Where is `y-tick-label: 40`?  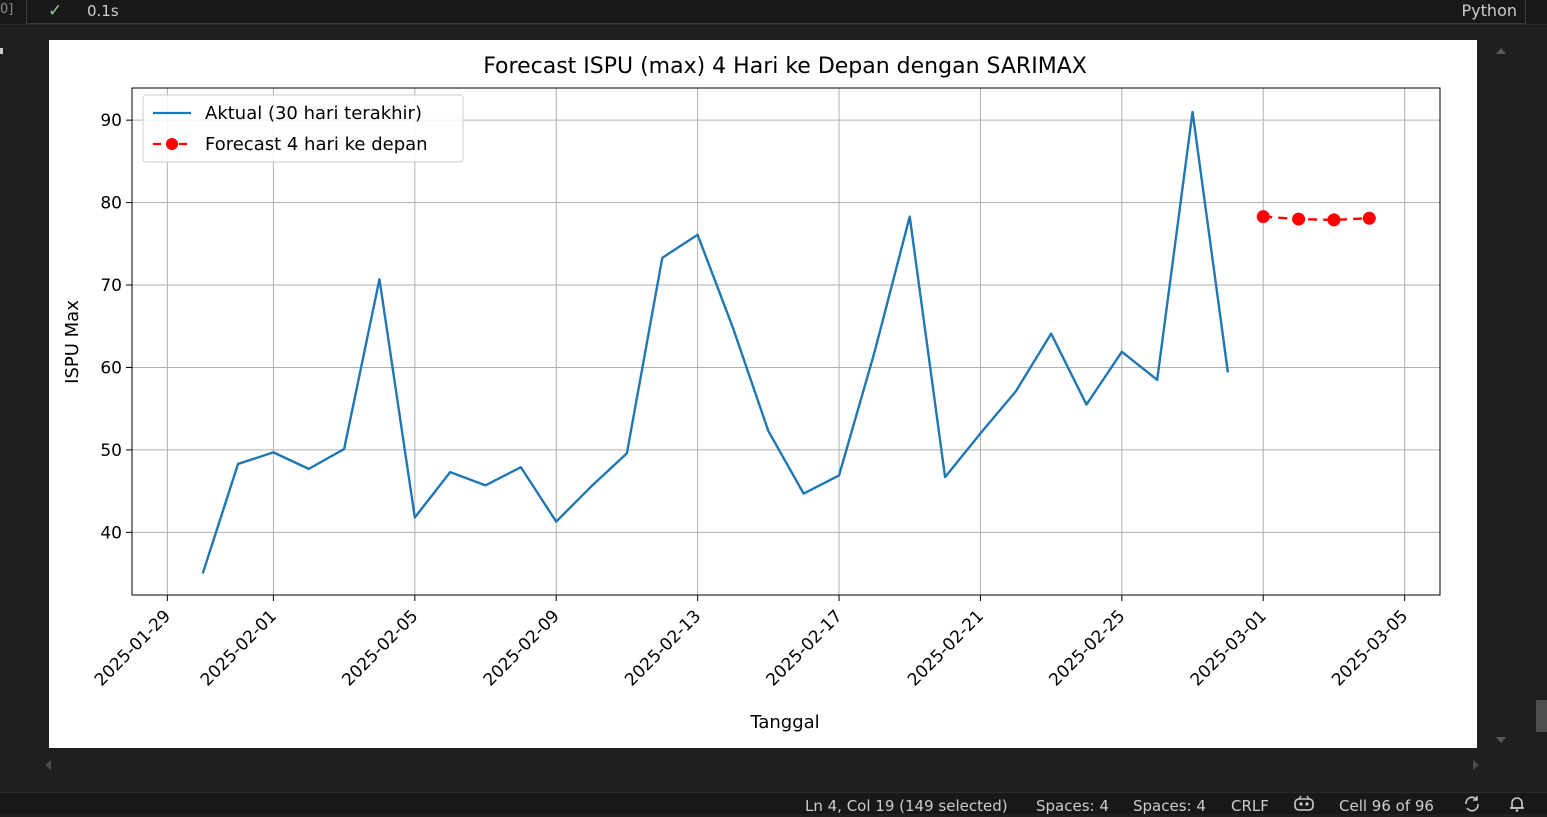 y-tick-label: 40 is located at coordinates (111, 533).